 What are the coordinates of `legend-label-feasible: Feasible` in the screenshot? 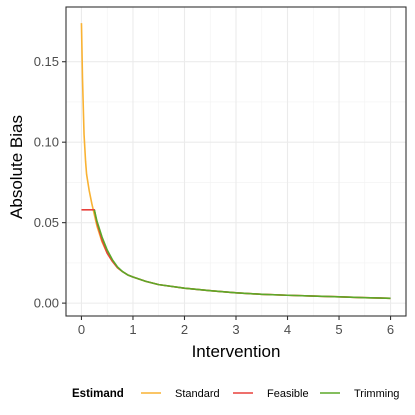 It's located at (288, 394).